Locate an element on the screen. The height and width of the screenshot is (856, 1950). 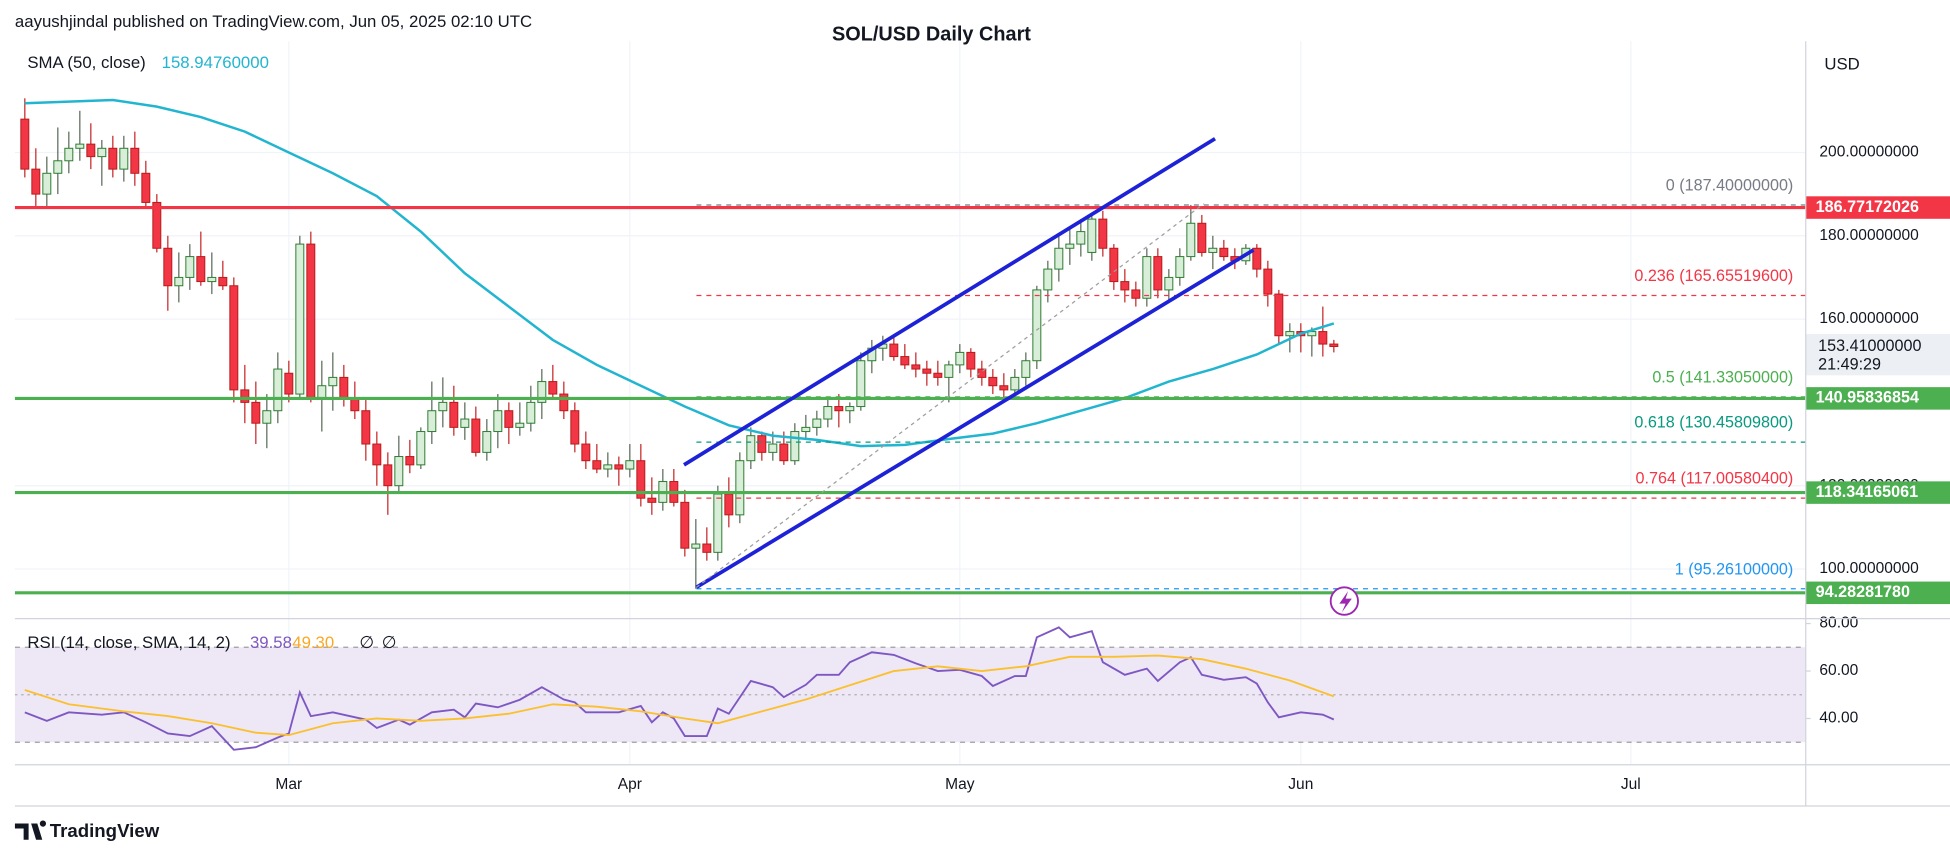
rsi-tick-label: 80.00 is located at coordinates (1838, 623).